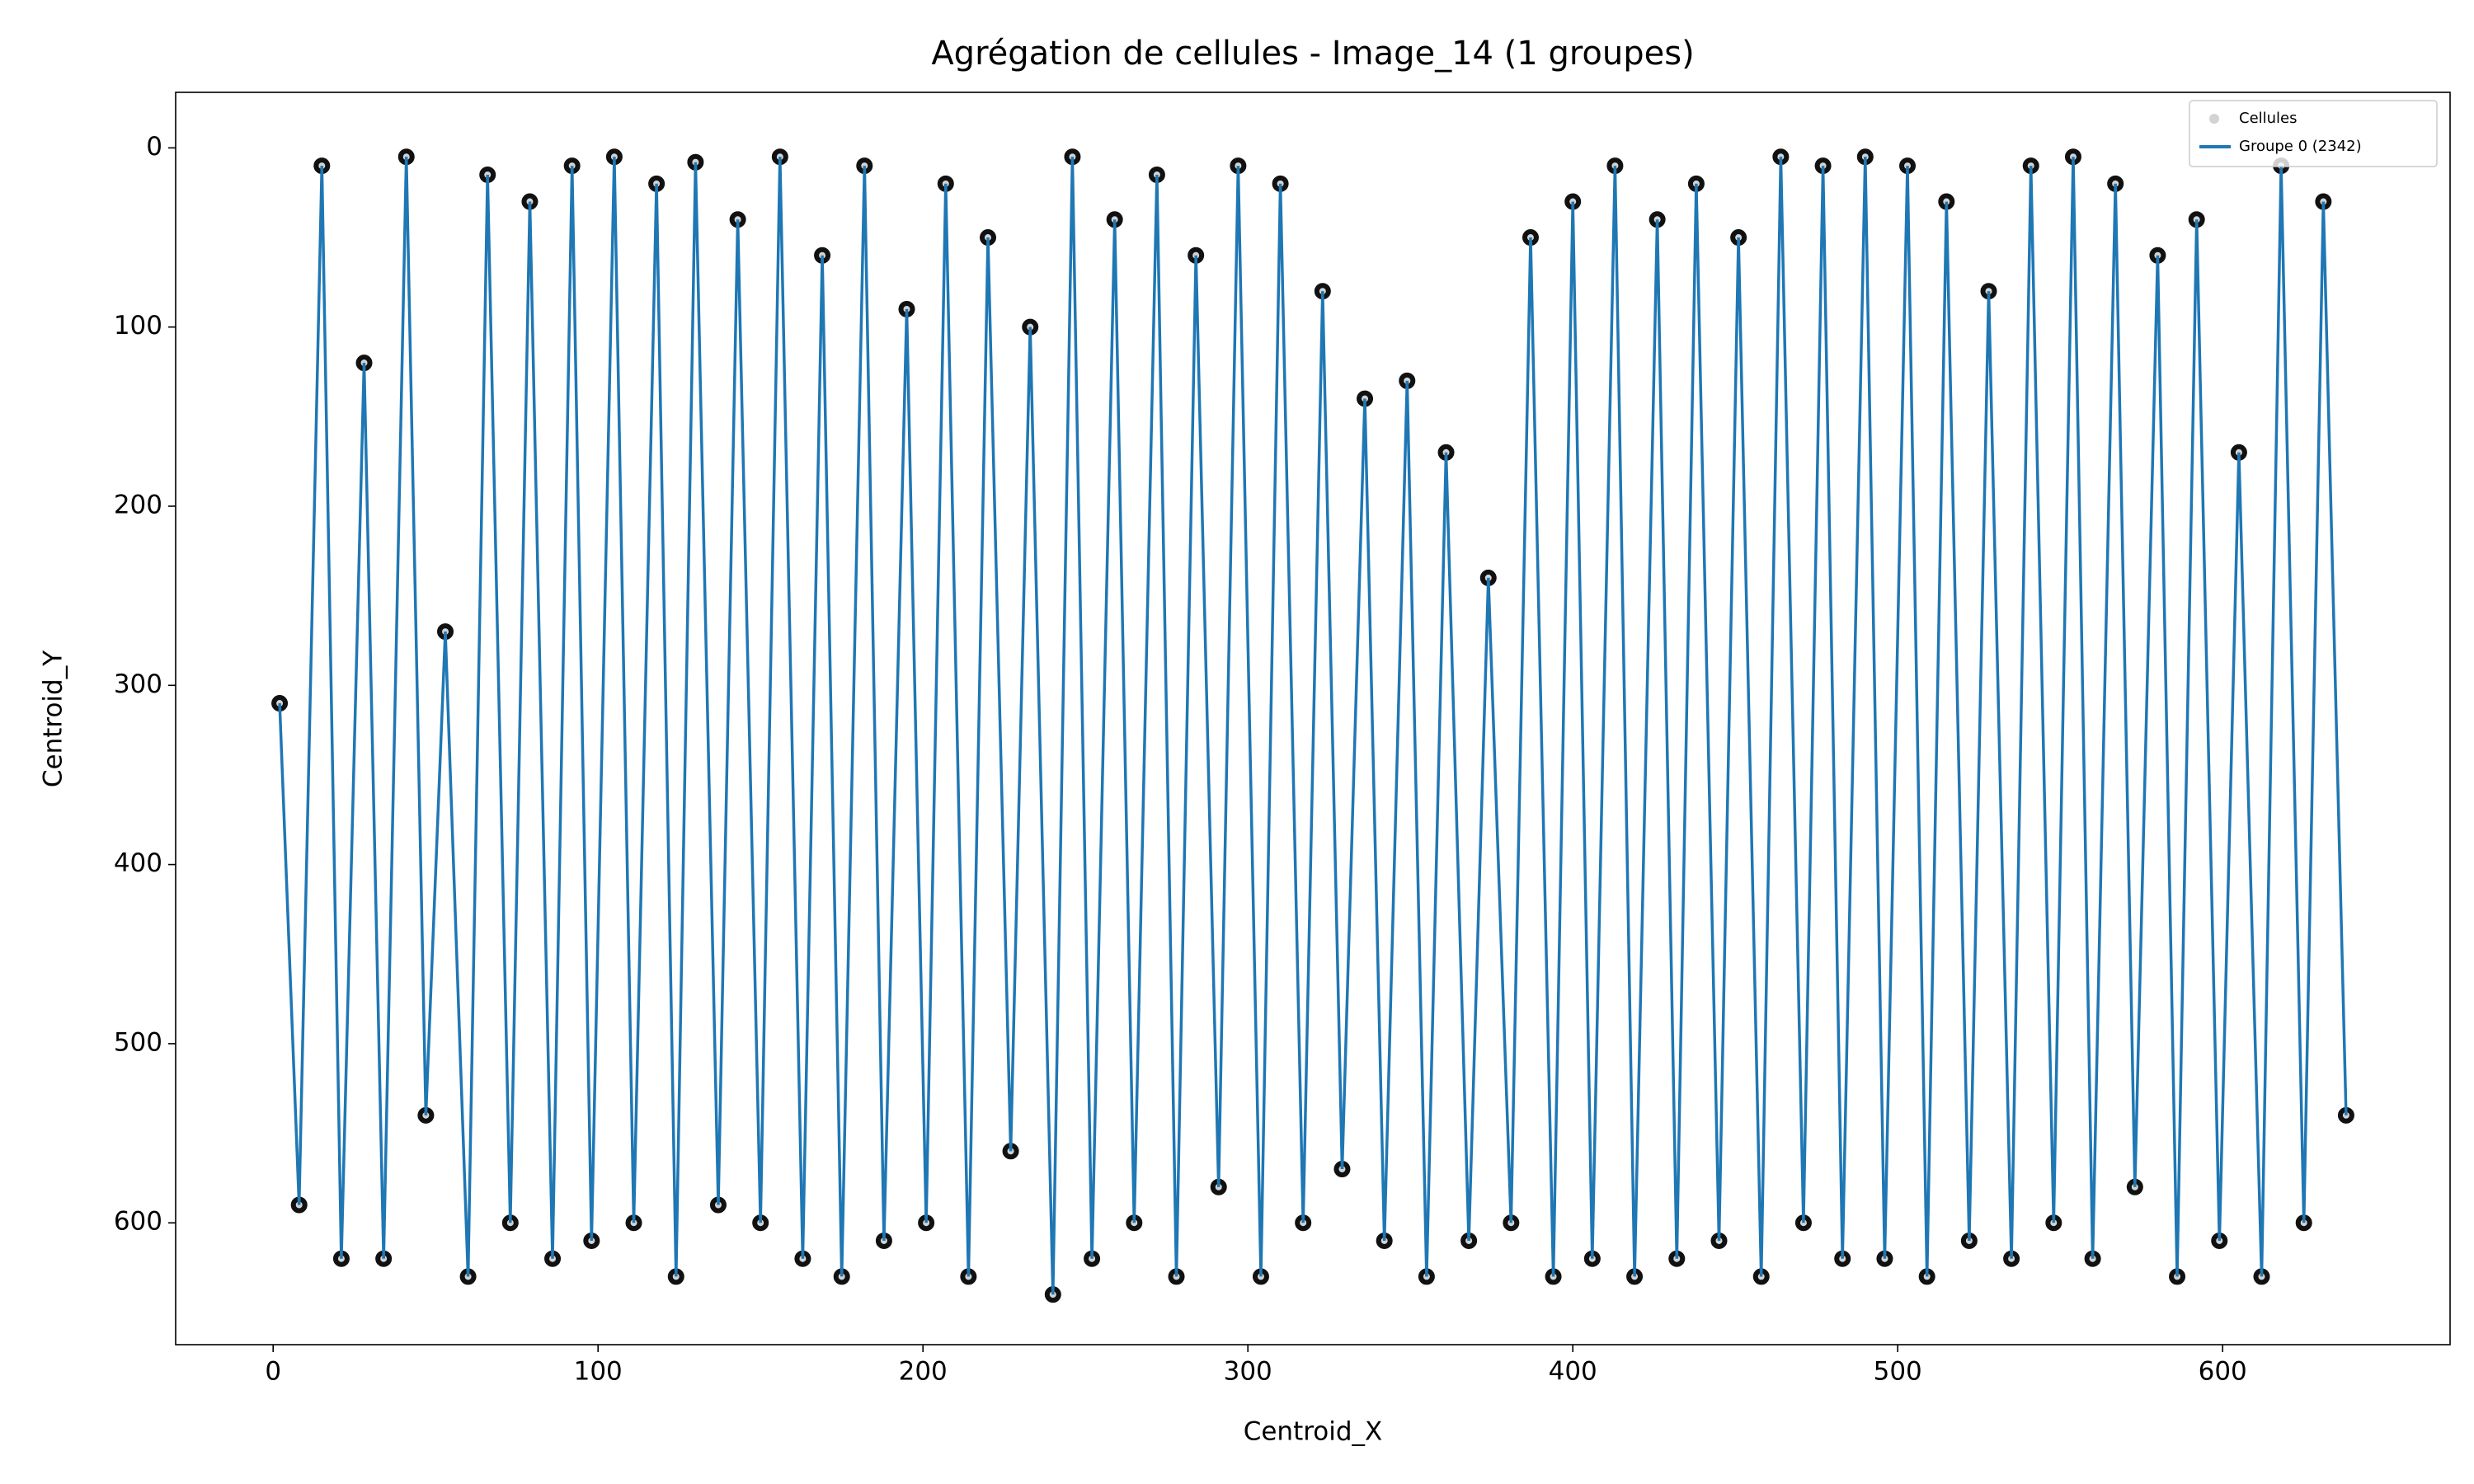 The image size is (2474, 1484). I want to click on x-tick-label: 200, so click(923, 1372).